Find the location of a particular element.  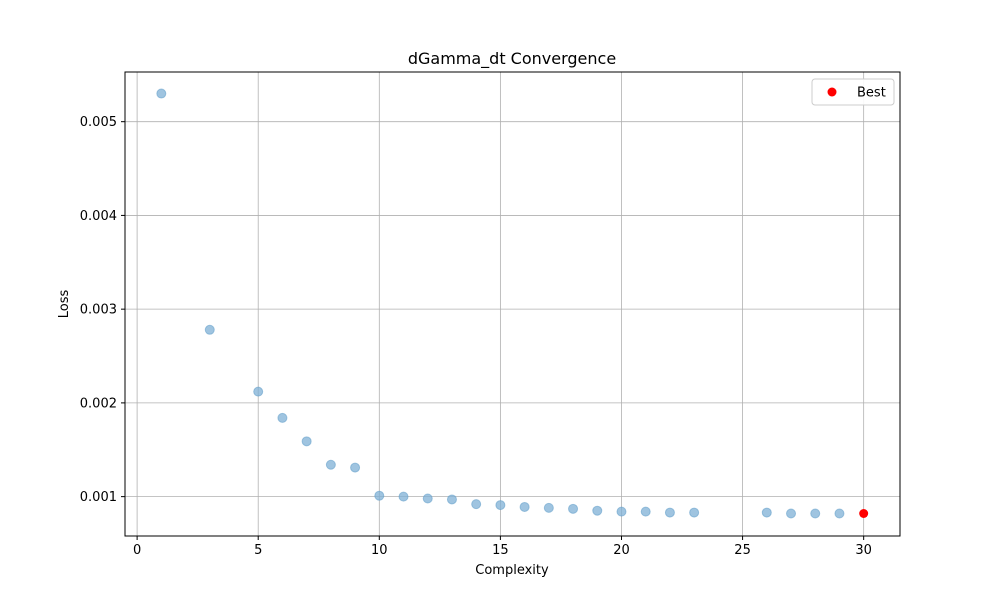

y-axis-label: Loss is located at coordinates (64, 304).